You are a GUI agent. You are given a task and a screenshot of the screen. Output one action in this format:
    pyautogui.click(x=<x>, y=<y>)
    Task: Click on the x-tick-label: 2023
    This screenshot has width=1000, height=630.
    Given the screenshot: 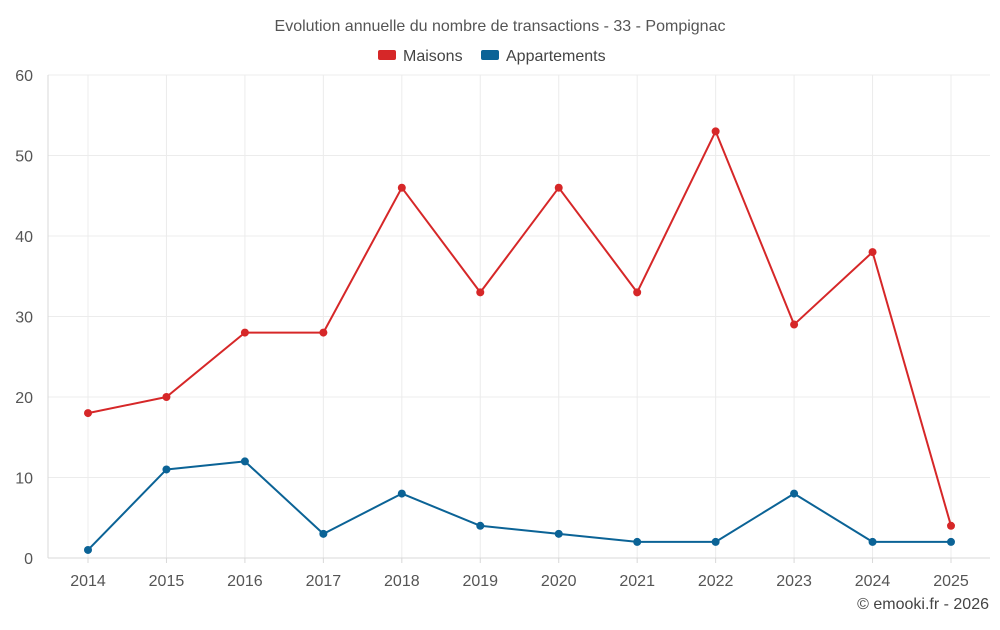 What is the action you would take?
    pyautogui.click(x=794, y=581)
    